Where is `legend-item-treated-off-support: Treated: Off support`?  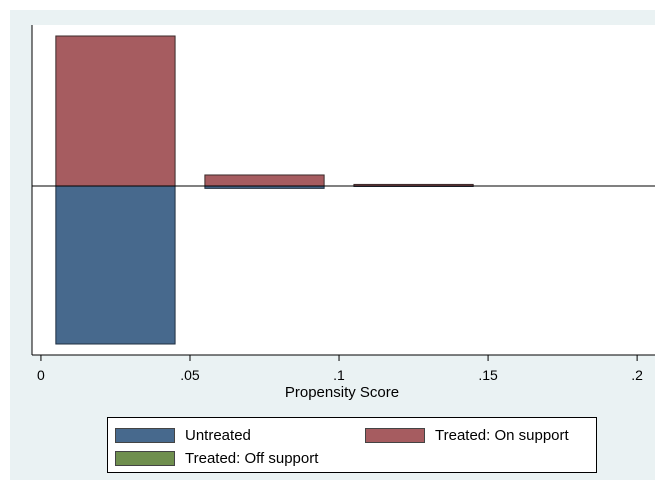
legend-item-treated-off-support: Treated: Off support is located at coordinates (216, 458).